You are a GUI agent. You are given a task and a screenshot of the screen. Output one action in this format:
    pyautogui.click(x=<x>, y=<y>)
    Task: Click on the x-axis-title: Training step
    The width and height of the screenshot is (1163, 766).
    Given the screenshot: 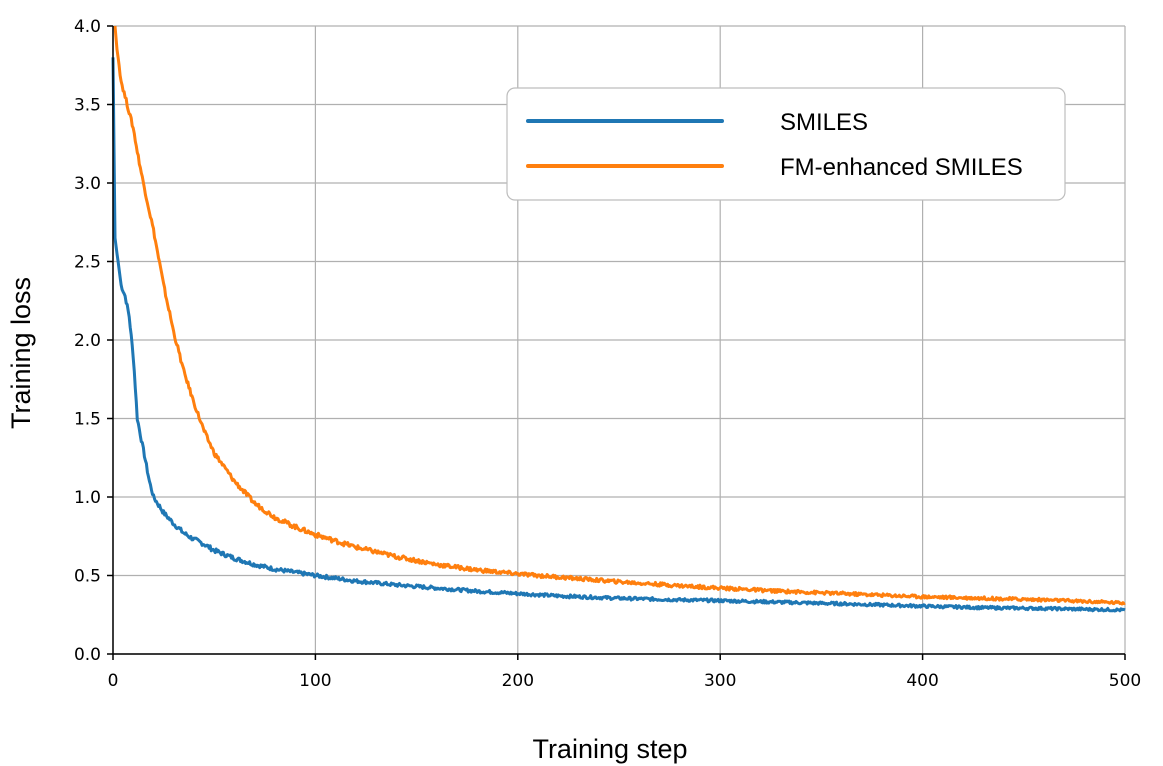 What is the action you would take?
    pyautogui.click(x=609, y=749)
    